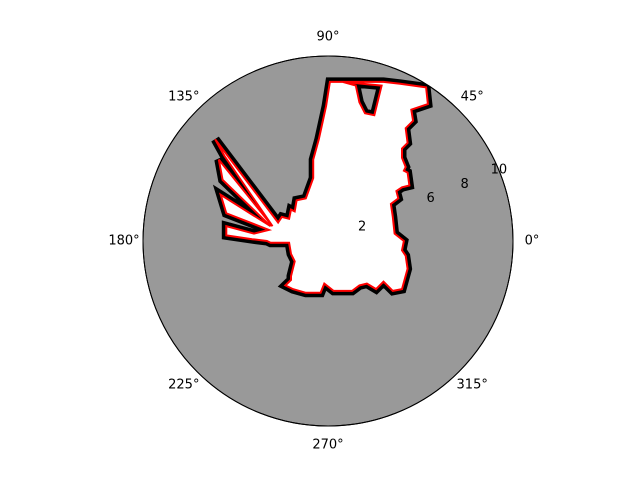  I want to click on angle-tick-label-45: 45°, so click(472, 96).